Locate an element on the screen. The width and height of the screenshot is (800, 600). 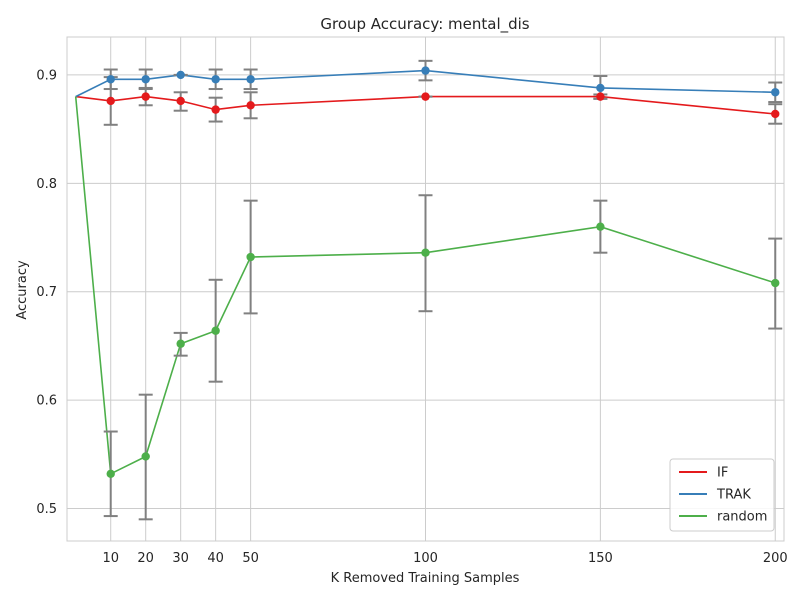
legend-label-if: IF is located at coordinates (722, 473).